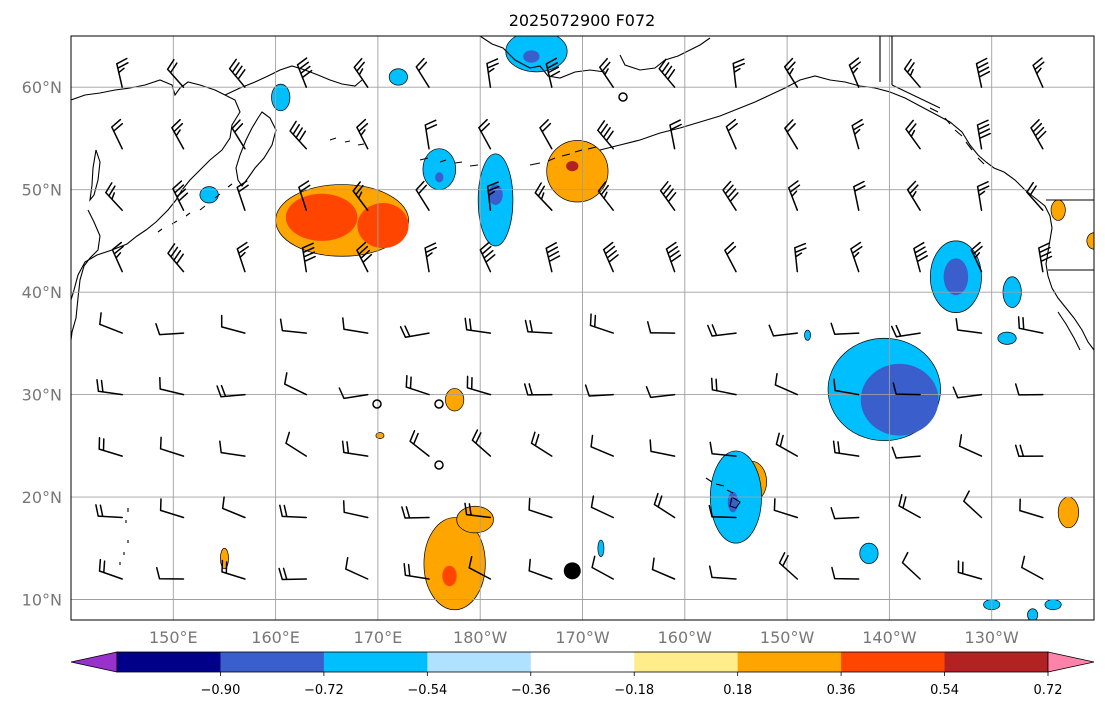 The image size is (1105, 712). What do you see at coordinates (787, 637) in the screenshot?
I see `lon-tick-label: 150°W` at bounding box center [787, 637].